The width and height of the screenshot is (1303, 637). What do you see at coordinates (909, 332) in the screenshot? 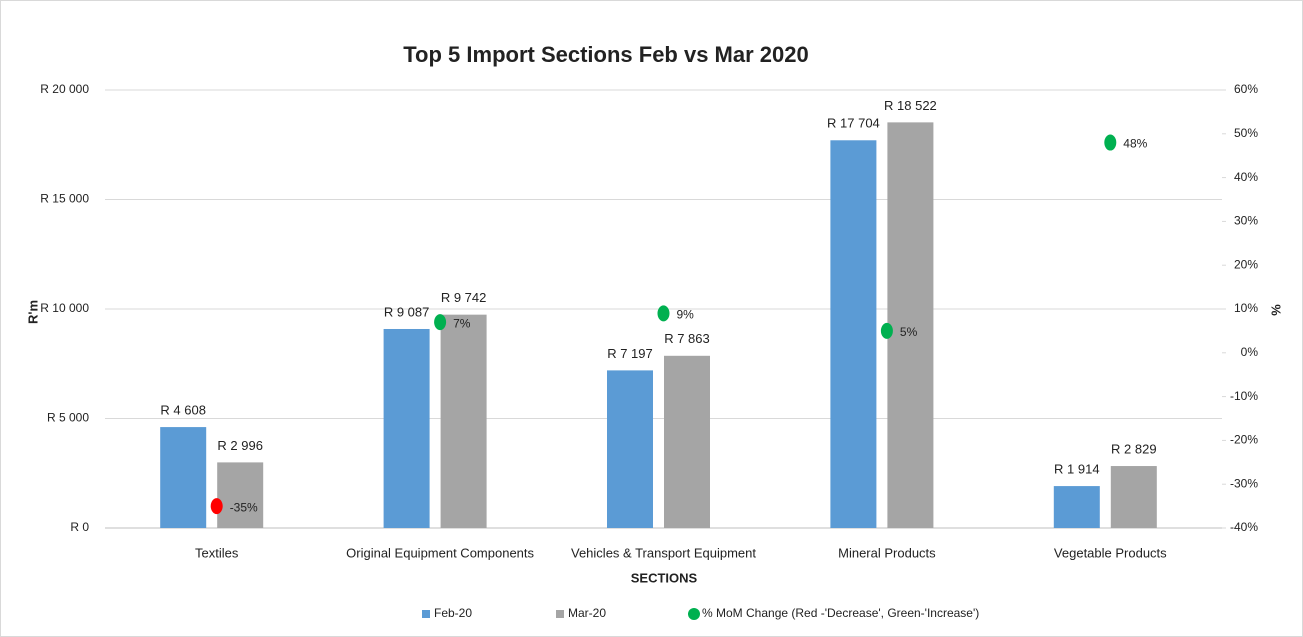
I see `mom-label: 5%` at bounding box center [909, 332].